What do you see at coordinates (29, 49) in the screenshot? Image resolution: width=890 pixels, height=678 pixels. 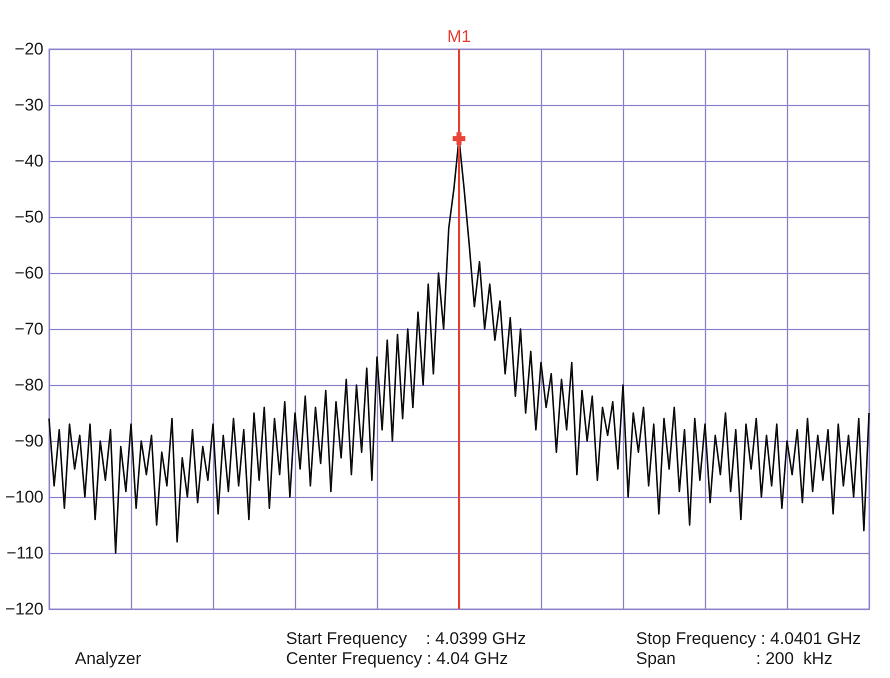 I see `y-tick-label: −20` at bounding box center [29, 49].